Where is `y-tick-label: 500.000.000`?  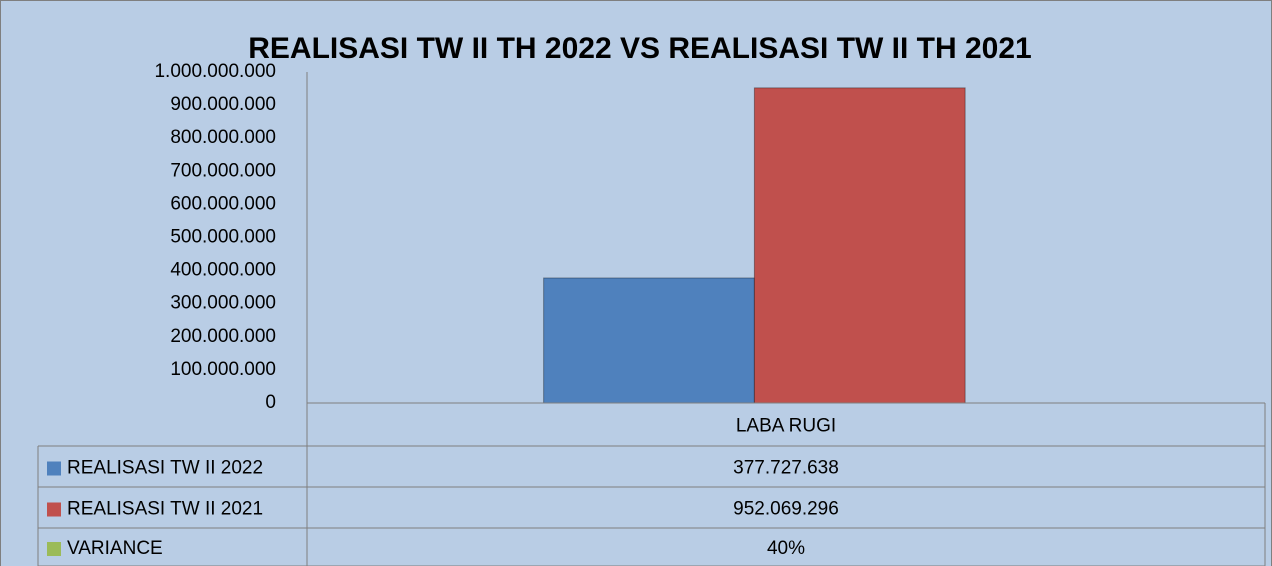
y-tick-label: 500.000.000 is located at coordinates (223, 237).